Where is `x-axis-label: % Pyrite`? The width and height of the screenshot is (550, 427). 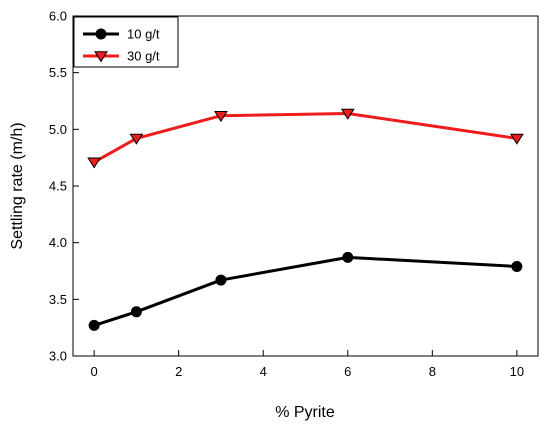
x-axis-label: % Pyrite is located at coordinates (305, 412).